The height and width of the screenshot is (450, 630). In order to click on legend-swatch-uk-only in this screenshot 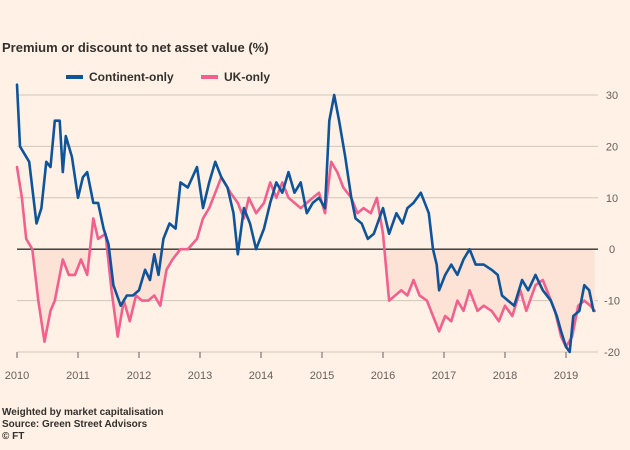, I will do `click(209, 77)`.